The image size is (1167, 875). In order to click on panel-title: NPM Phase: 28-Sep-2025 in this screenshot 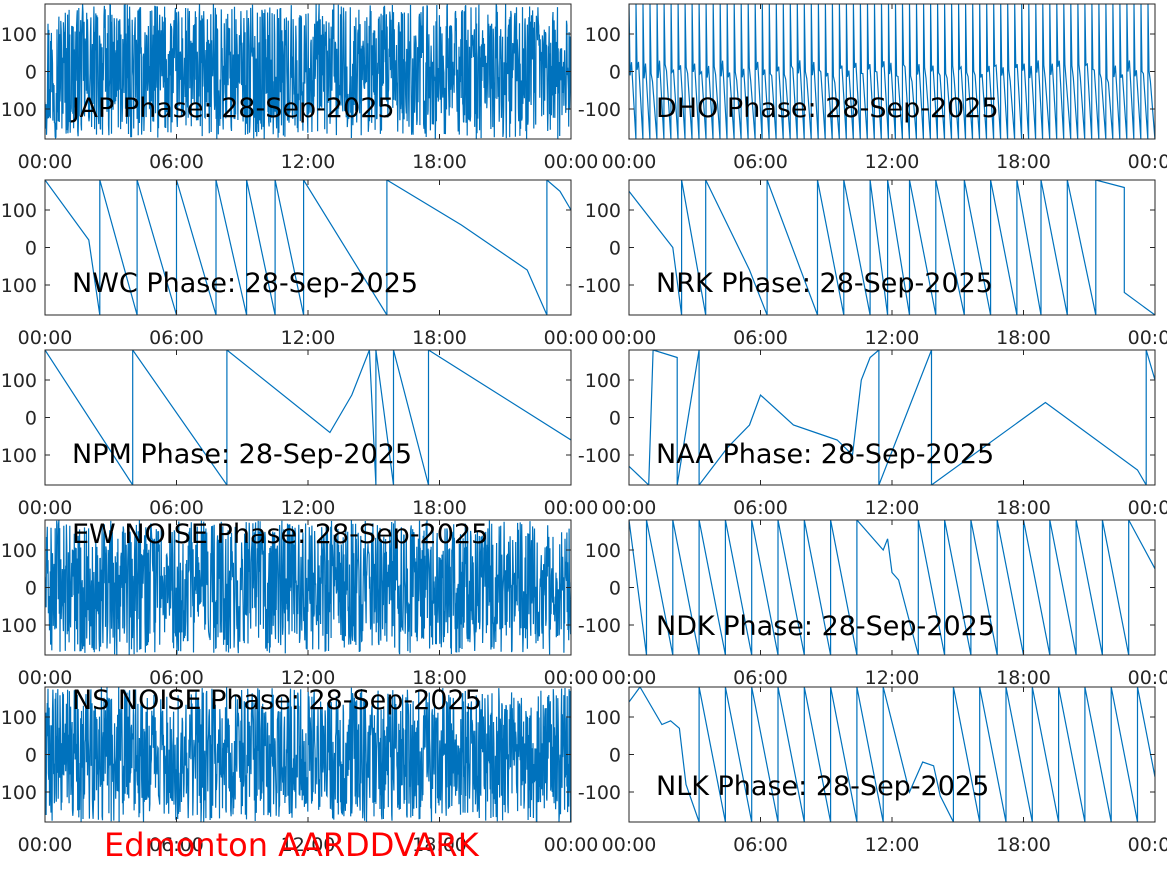, I will do `click(242, 454)`.